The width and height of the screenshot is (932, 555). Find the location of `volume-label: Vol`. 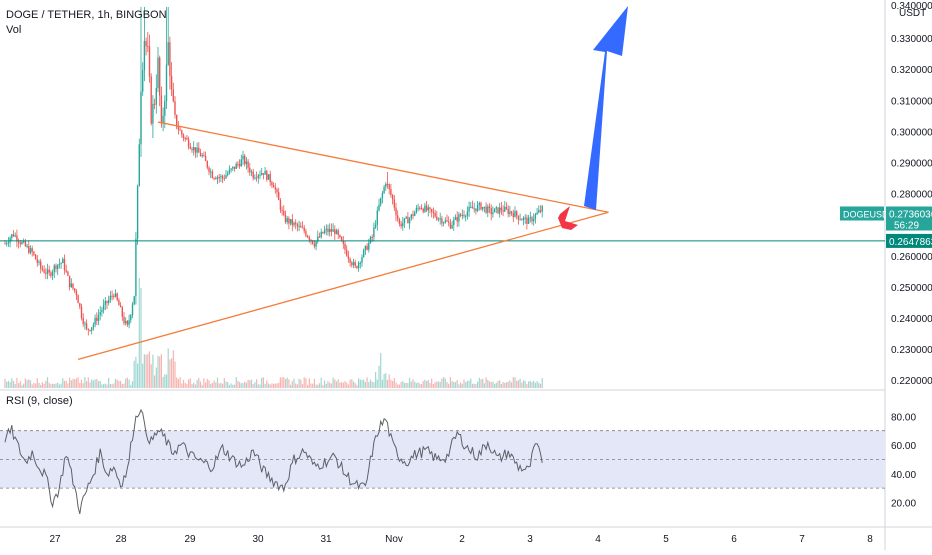

volume-label: Vol is located at coordinates (14, 30).